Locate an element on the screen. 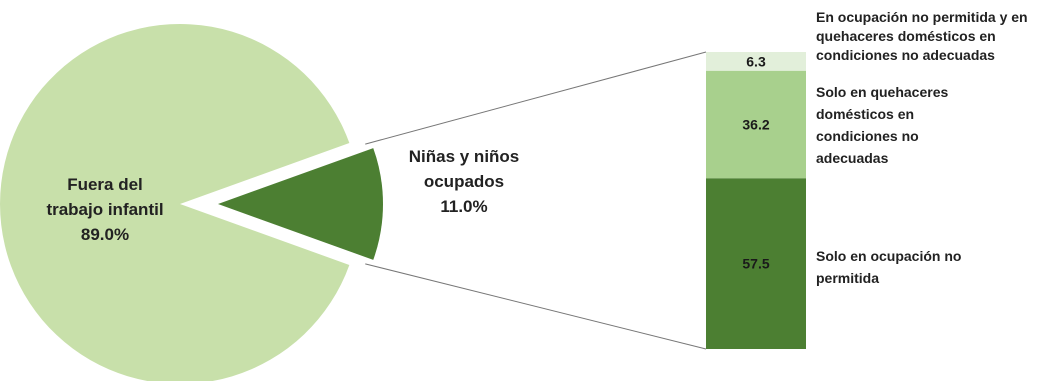 This screenshot has width=1046, height=381. pie-label-fuera-line-3: 89.0% is located at coordinates (105, 234).